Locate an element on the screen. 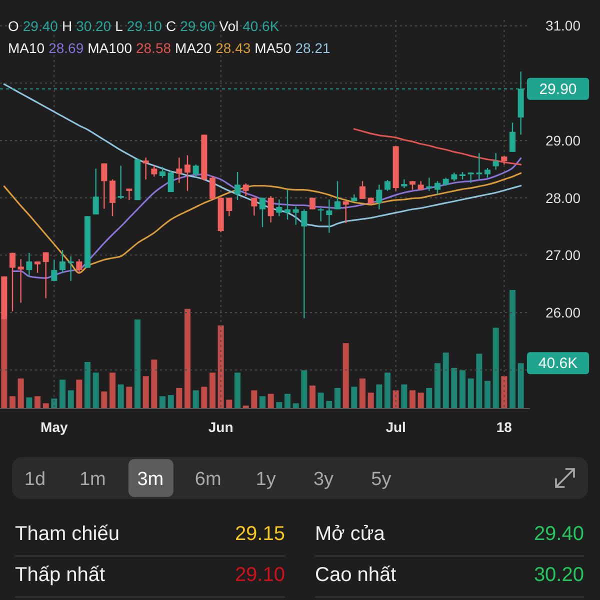  text: 30.20 is located at coordinates (559, 575).